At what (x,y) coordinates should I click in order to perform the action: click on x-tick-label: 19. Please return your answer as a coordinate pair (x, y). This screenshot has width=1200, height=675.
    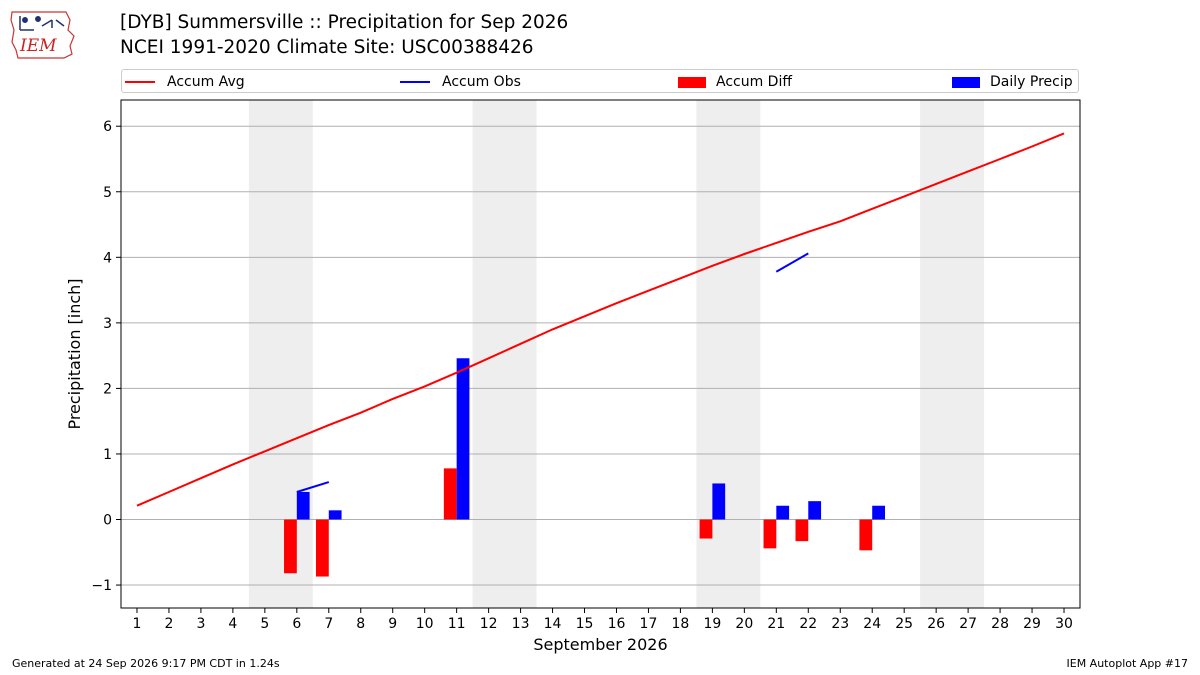
    Looking at the image, I should click on (712, 624).